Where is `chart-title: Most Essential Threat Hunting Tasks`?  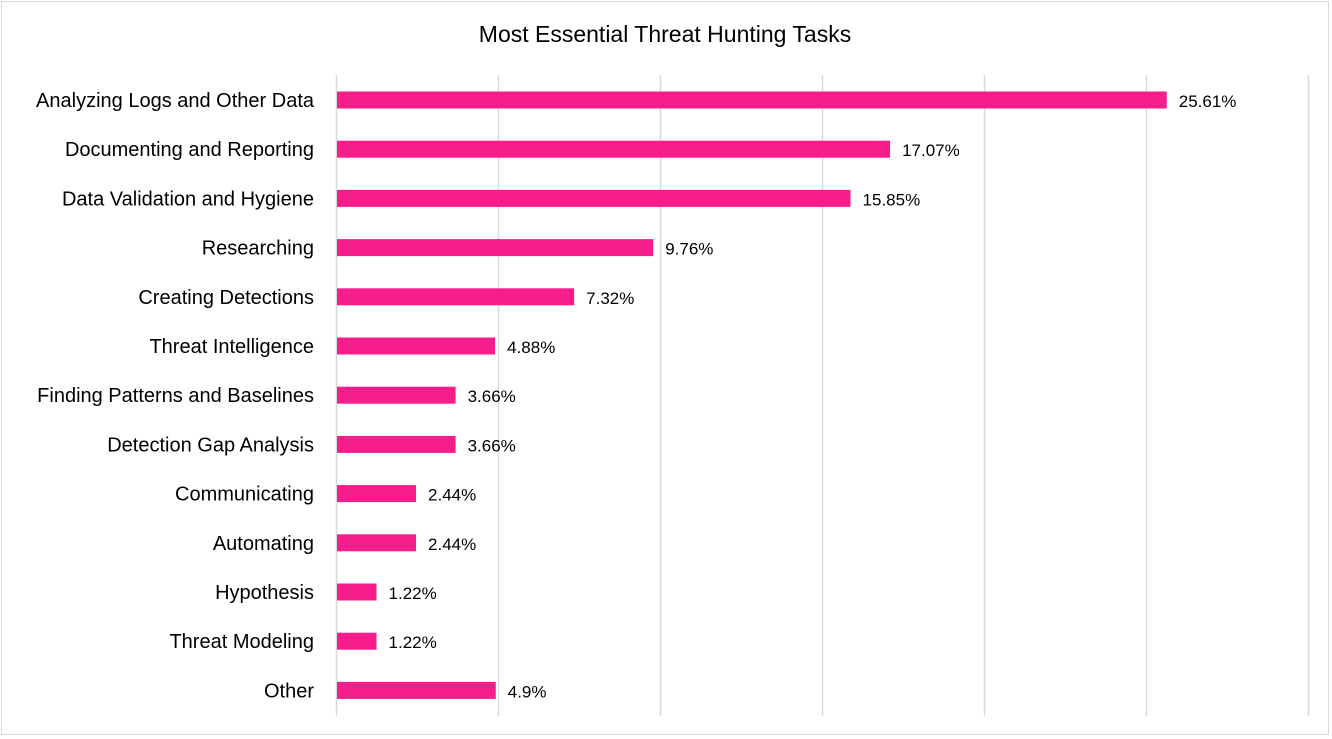
chart-title: Most Essential Threat Hunting Tasks is located at coordinates (665, 34).